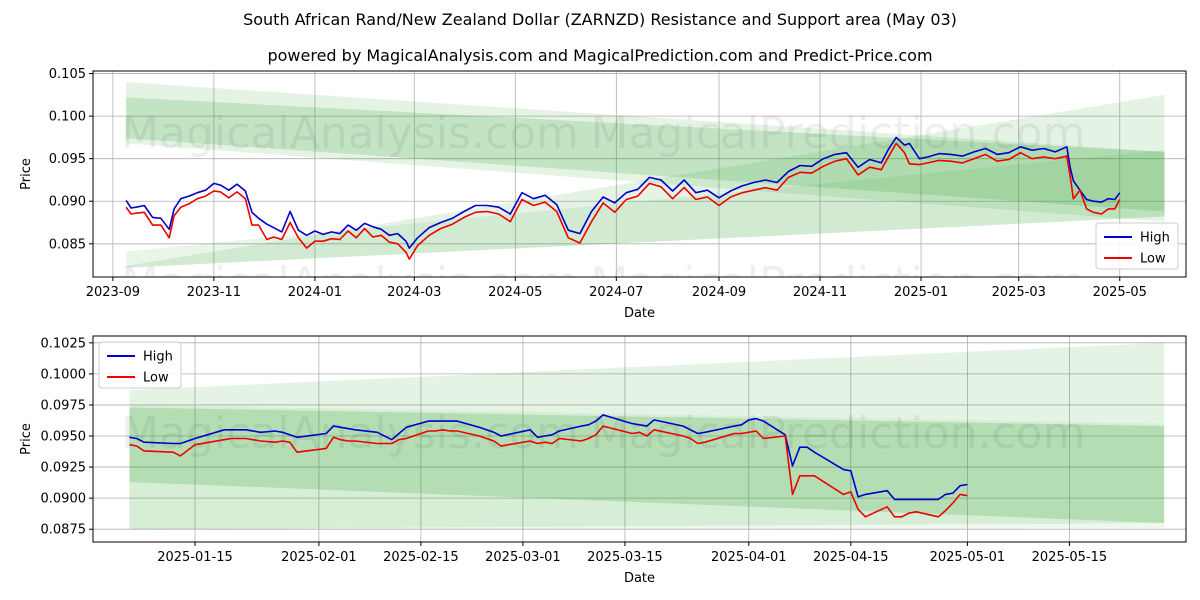 This screenshot has width=1200, height=600. Describe the element at coordinates (421, 557) in the screenshot. I see `x-tick-label: 2025-02-15` at that location.